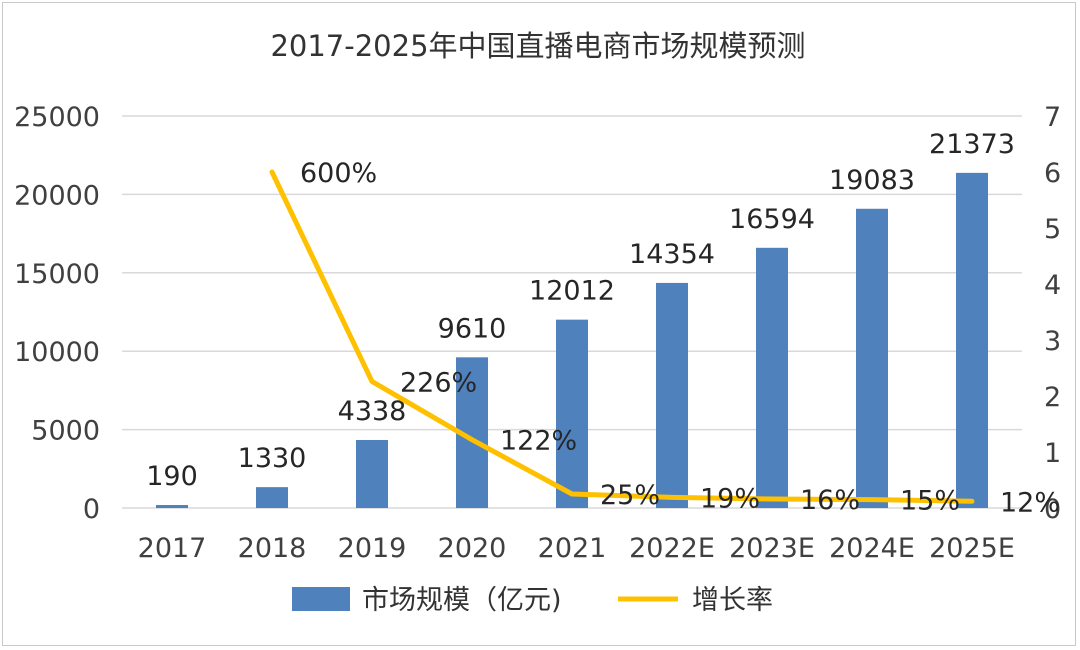 The image size is (1080, 650). I want to click on x-axis-ticks: 2017 2018 2019 2020 2021 2022E 2023E 2024E 2025E, so click(576, 548).